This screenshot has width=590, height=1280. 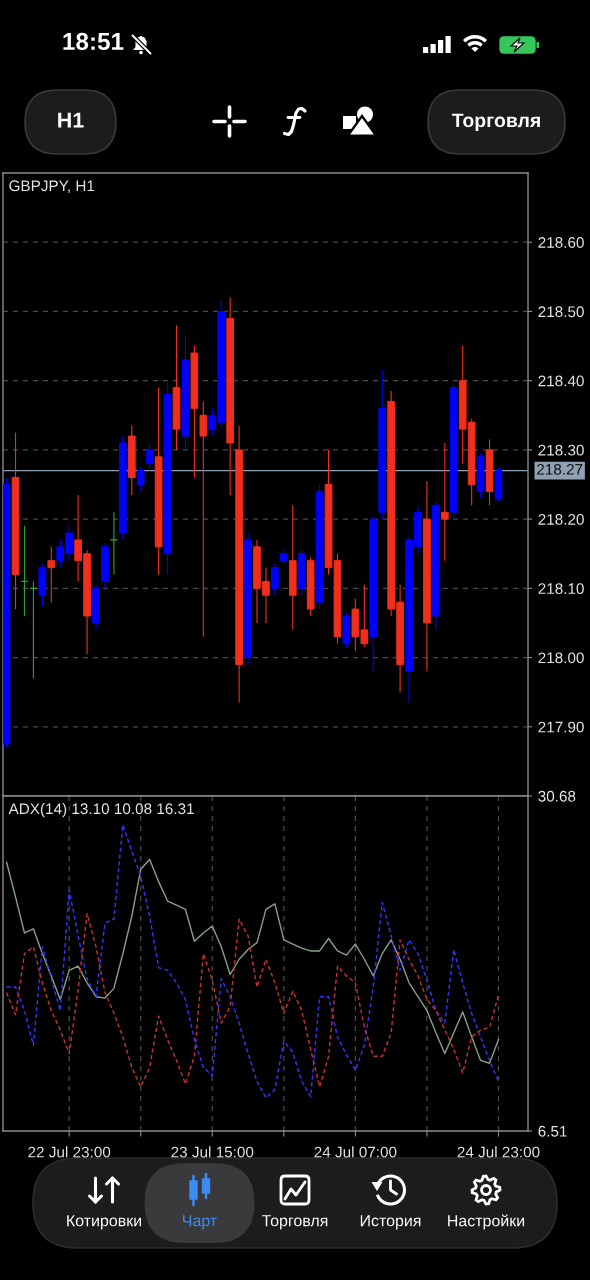 What do you see at coordinates (101, 810) in the screenshot?
I see `chart-title: ADX(14) 13.10 10.08 16.31` at bounding box center [101, 810].